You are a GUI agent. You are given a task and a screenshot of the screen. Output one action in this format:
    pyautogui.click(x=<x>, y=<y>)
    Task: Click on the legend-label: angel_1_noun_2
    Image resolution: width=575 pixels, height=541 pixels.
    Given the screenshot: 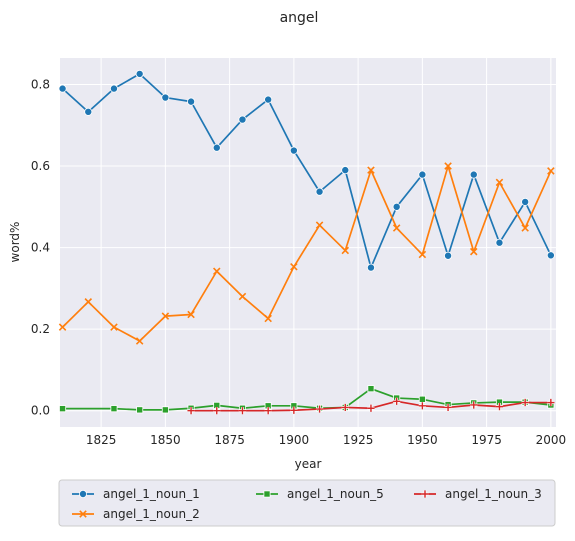 What is the action you would take?
    pyautogui.click(x=151, y=514)
    